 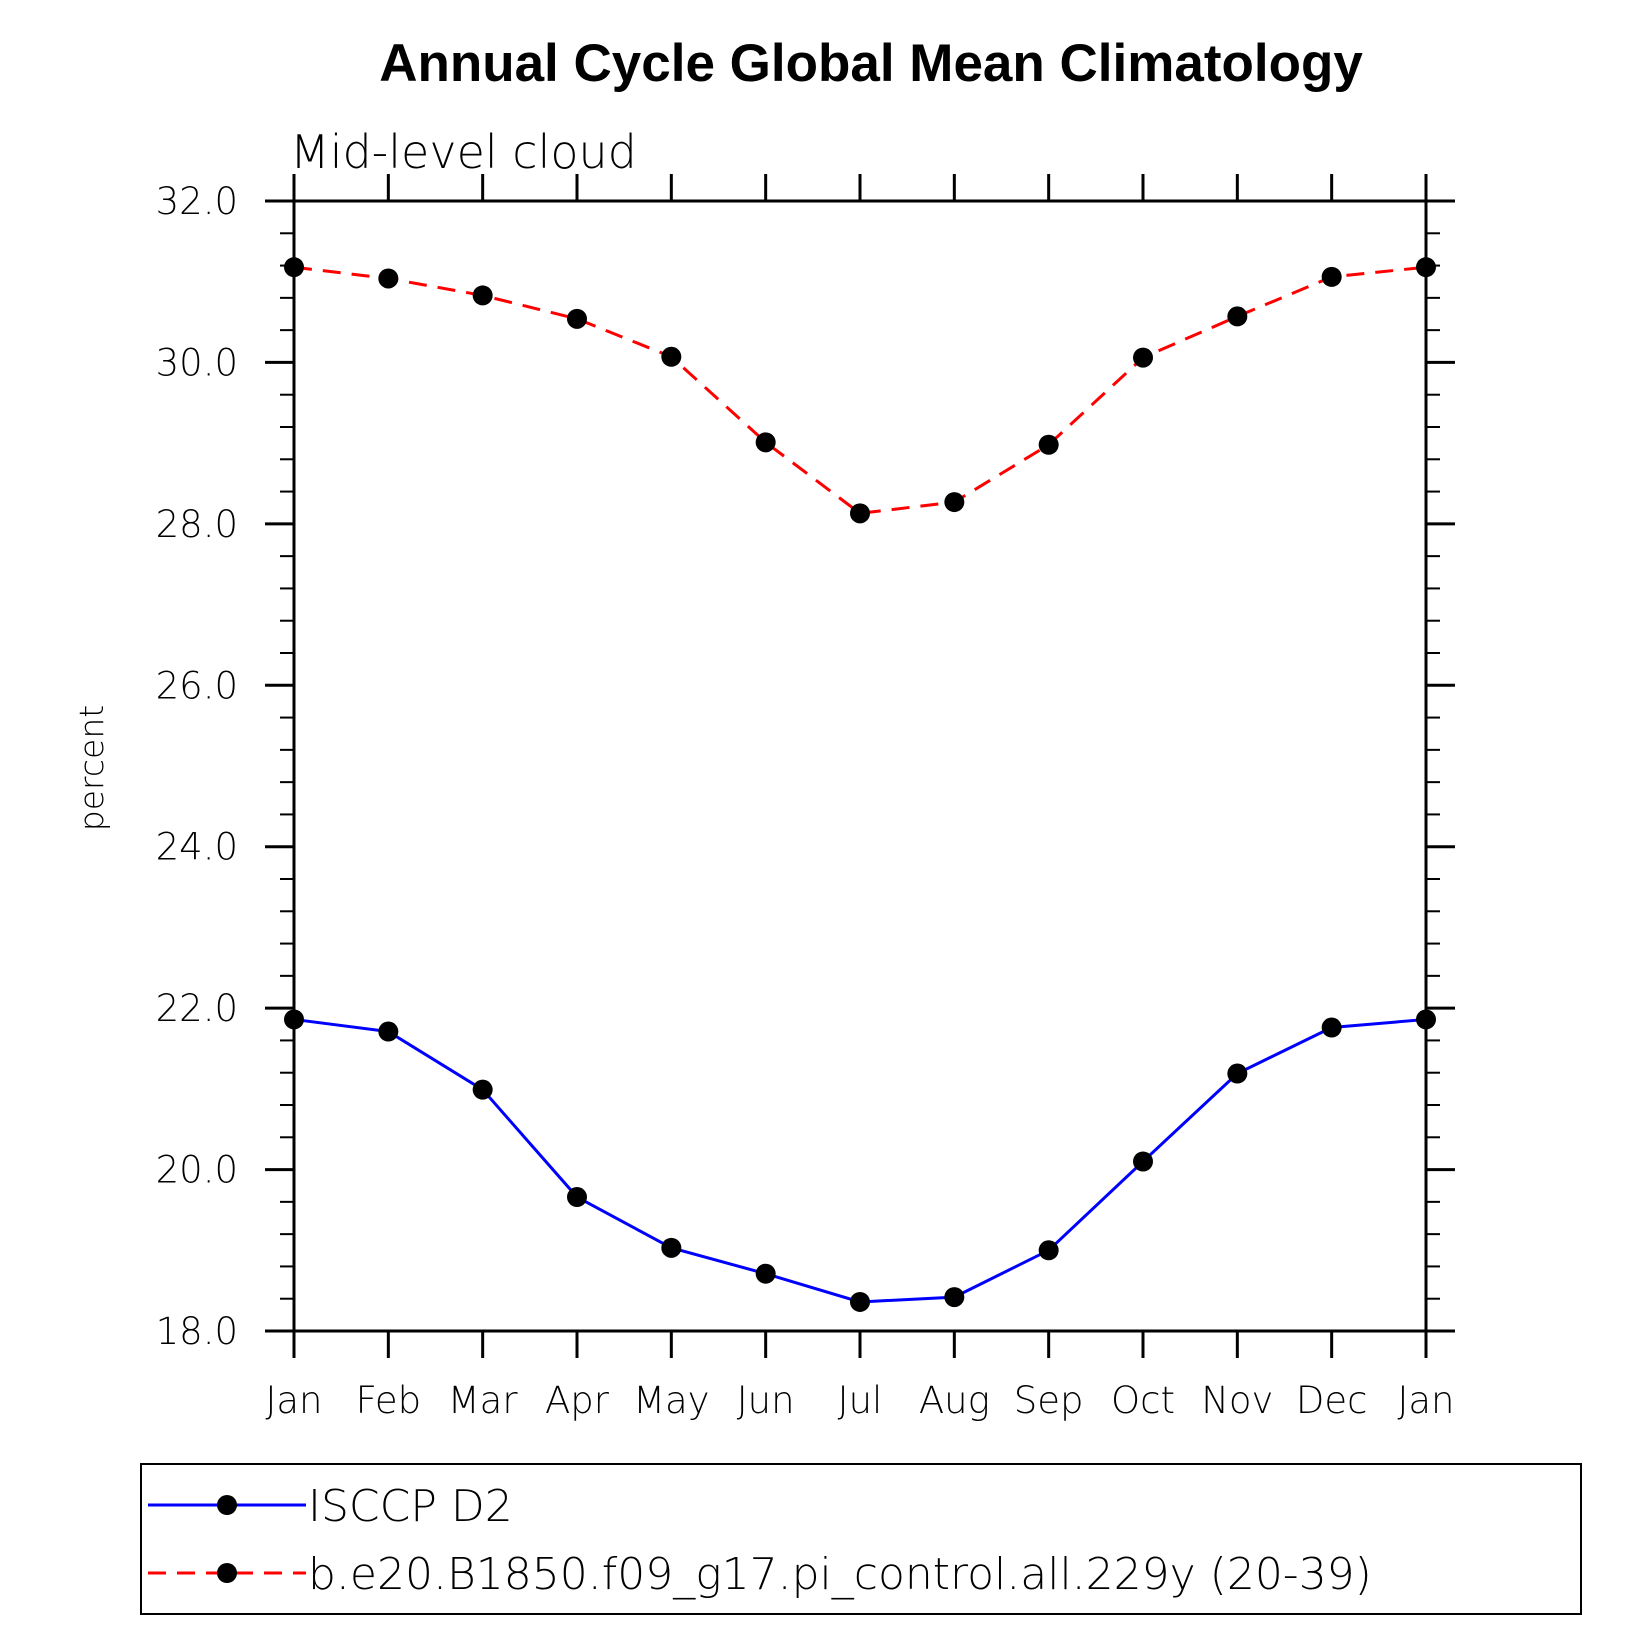 What do you see at coordinates (483, 1400) in the screenshot?
I see `x-tick-label: Mar` at bounding box center [483, 1400].